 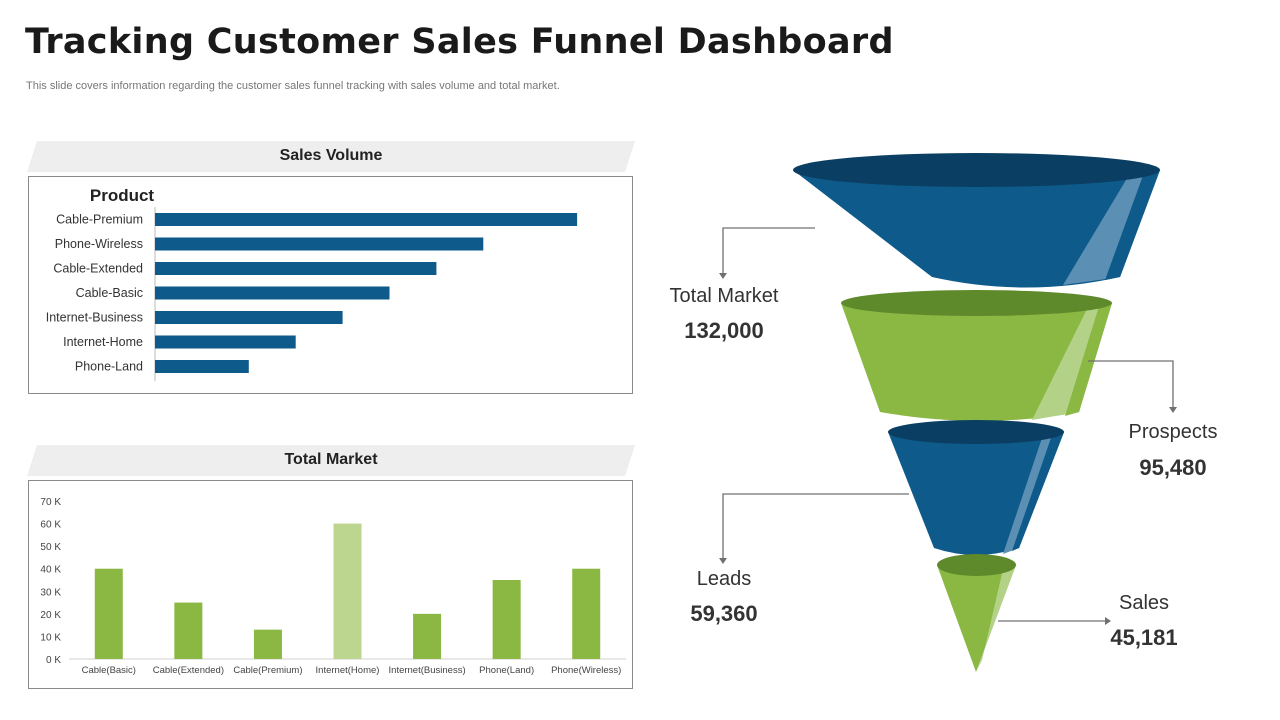 I want to click on sales-volume-title: Sales Volume, so click(x=331, y=155).